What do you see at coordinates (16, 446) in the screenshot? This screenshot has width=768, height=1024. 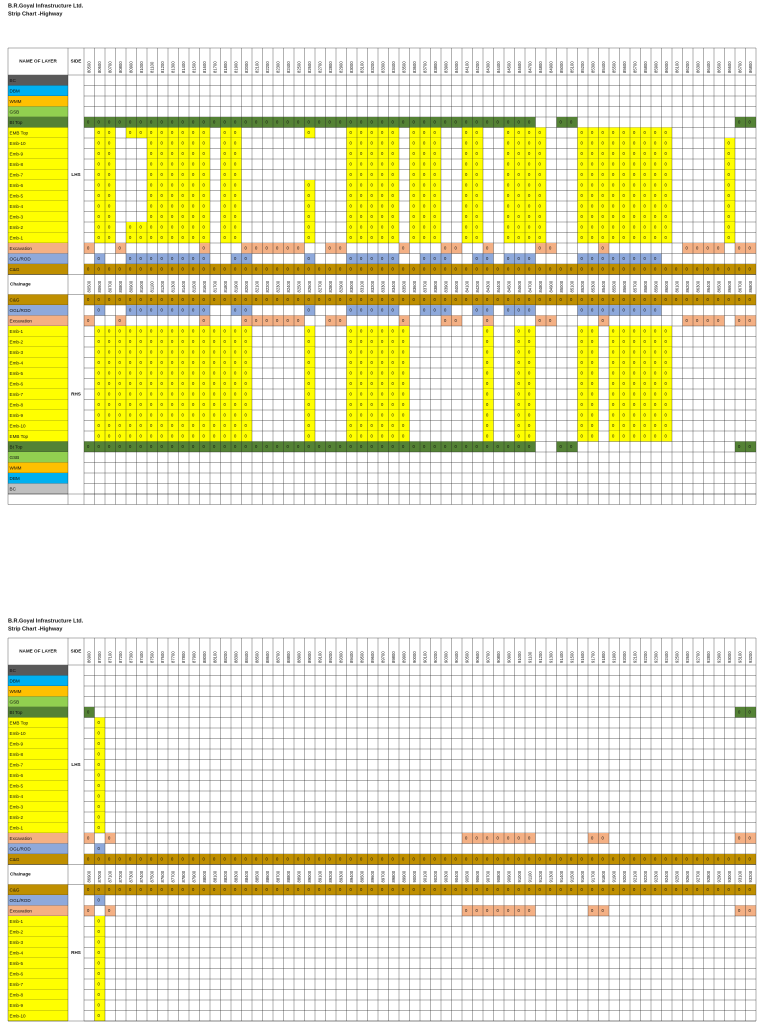 I see `layer-name: Bt Top` at bounding box center [16, 446].